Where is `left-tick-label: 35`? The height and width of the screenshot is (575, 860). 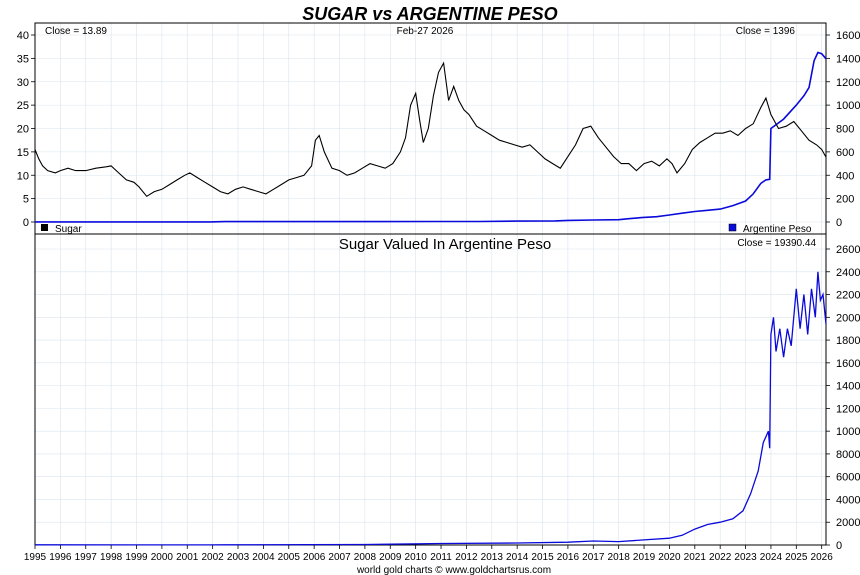
left-tick-label: 35 is located at coordinates (23, 59).